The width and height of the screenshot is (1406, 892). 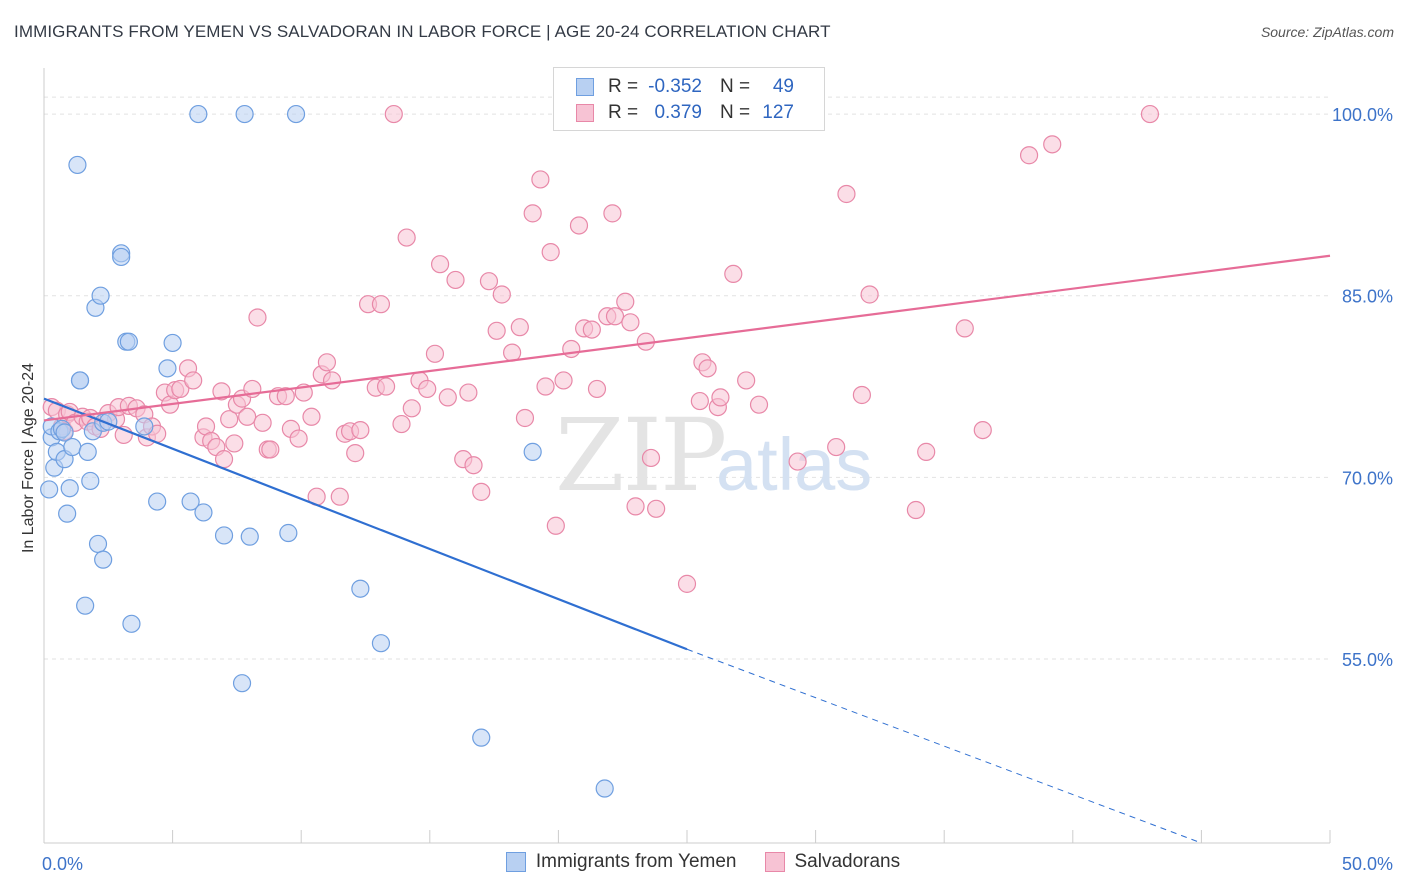 What do you see at coordinates (847, 861) in the screenshot?
I see `legend-label-salvadorans: Salvadorans` at bounding box center [847, 861].